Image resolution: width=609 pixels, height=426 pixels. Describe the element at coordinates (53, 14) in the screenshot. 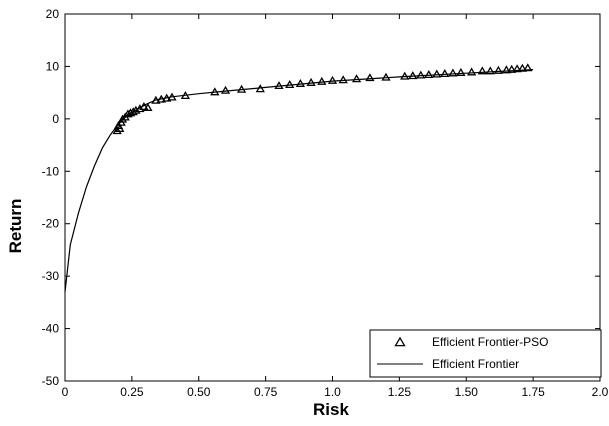

I see `y-tick-label: 20` at that location.